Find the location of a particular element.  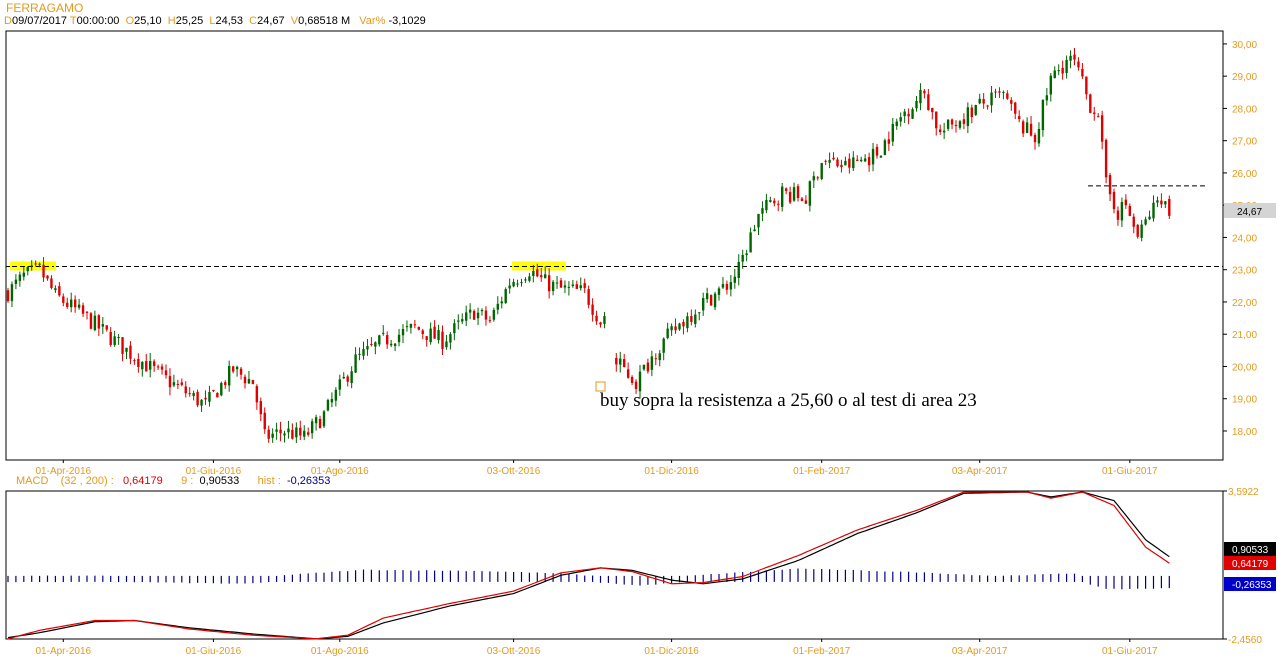

last-price-label: 24,67 is located at coordinates (1249, 212).